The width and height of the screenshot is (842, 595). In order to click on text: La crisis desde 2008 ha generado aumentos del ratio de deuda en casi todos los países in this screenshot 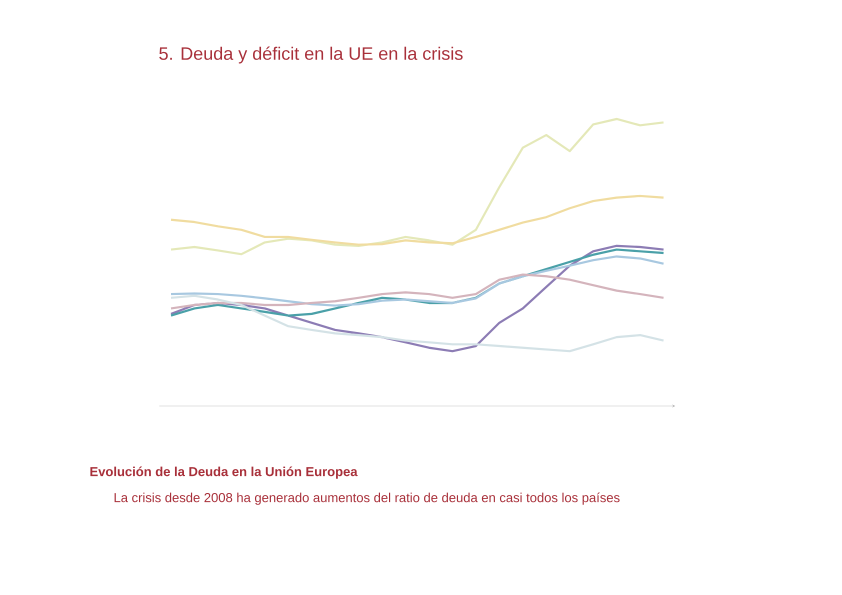, I will do `click(367, 498)`.